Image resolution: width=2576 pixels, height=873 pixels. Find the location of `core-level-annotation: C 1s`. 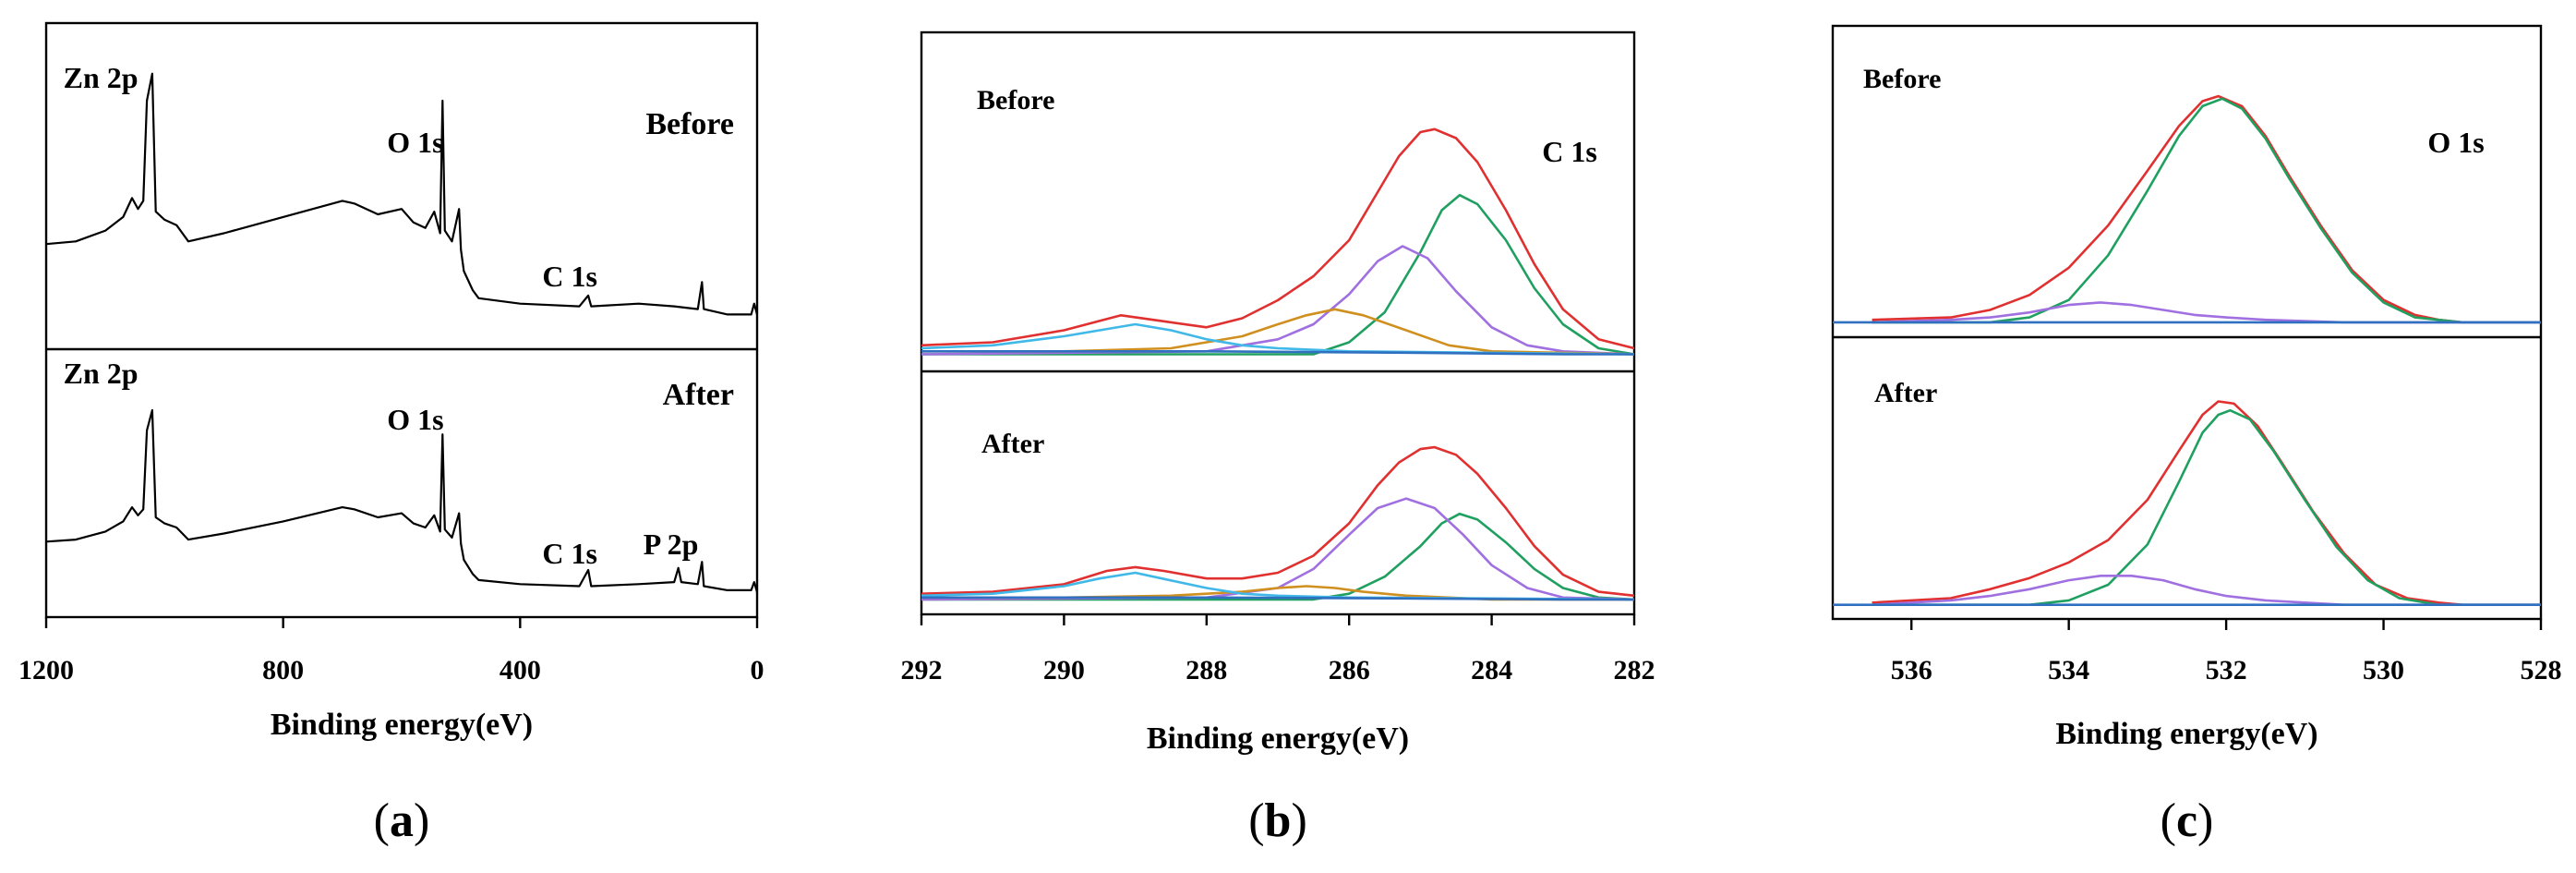

core-level-annotation: C 1s is located at coordinates (1569, 151).